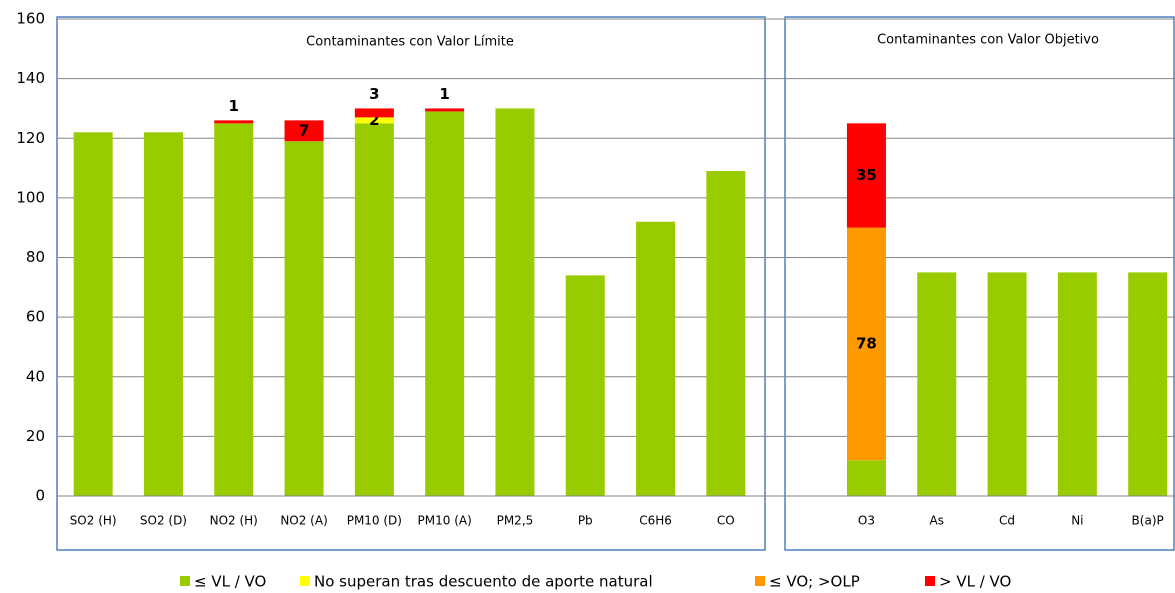  What do you see at coordinates (975, 582) in the screenshot?
I see `legend-label: > VL / VO` at bounding box center [975, 582].